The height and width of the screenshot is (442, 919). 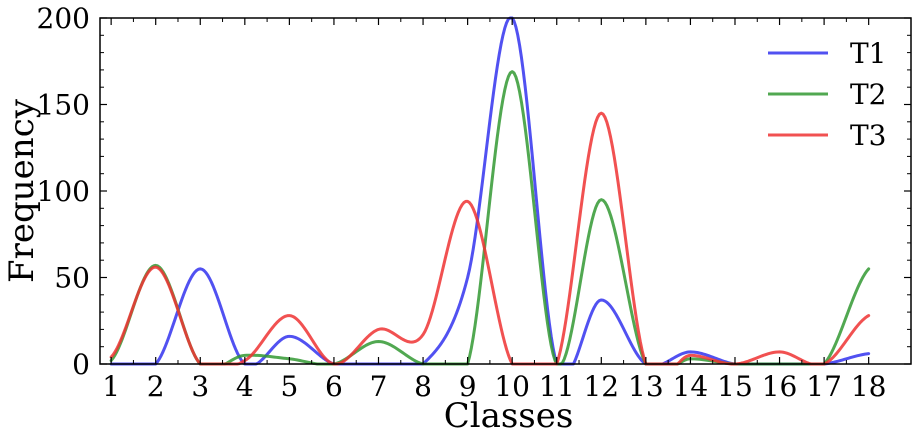 What do you see at coordinates (200, 386) in the screenshot?
I see `x-tick-label: 3` at bounding box center [200, 386].